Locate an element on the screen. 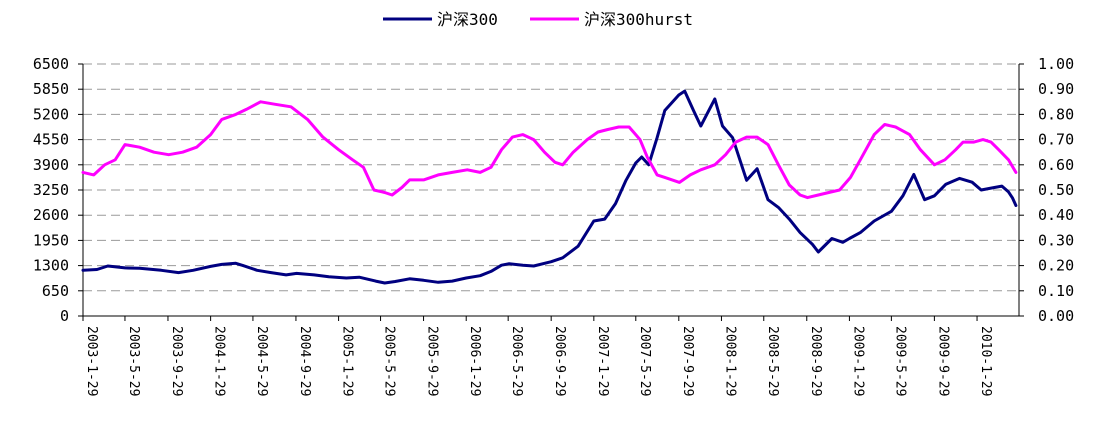 The height and width of the screenshot is (429, 1098). x-tick-label: 2007-5-29 is located at coordinates (644, 361).